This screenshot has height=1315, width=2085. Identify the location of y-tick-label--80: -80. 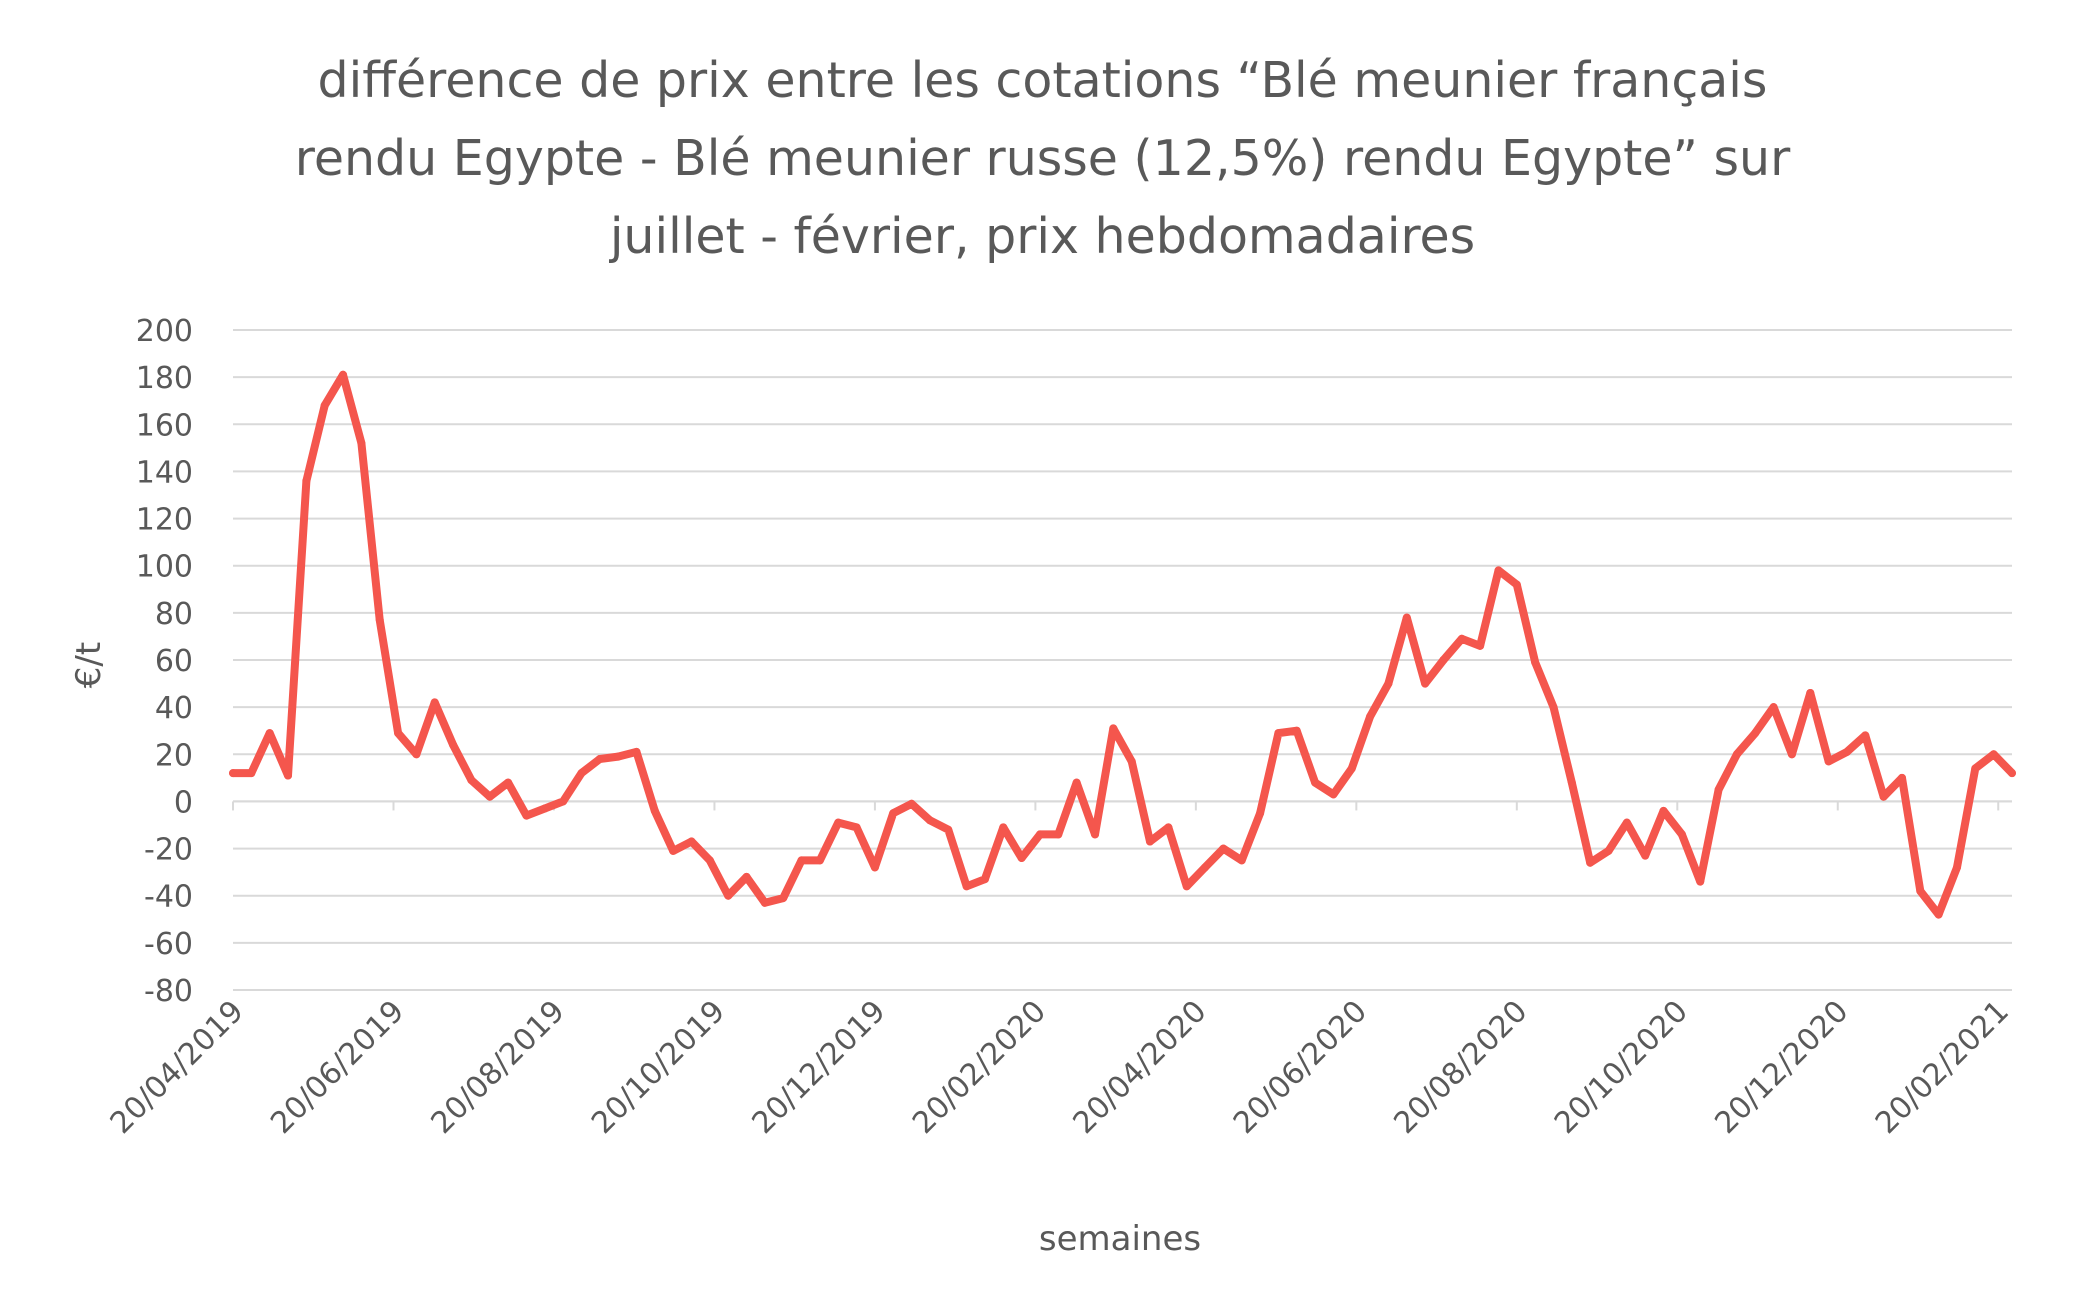
(168, 991).